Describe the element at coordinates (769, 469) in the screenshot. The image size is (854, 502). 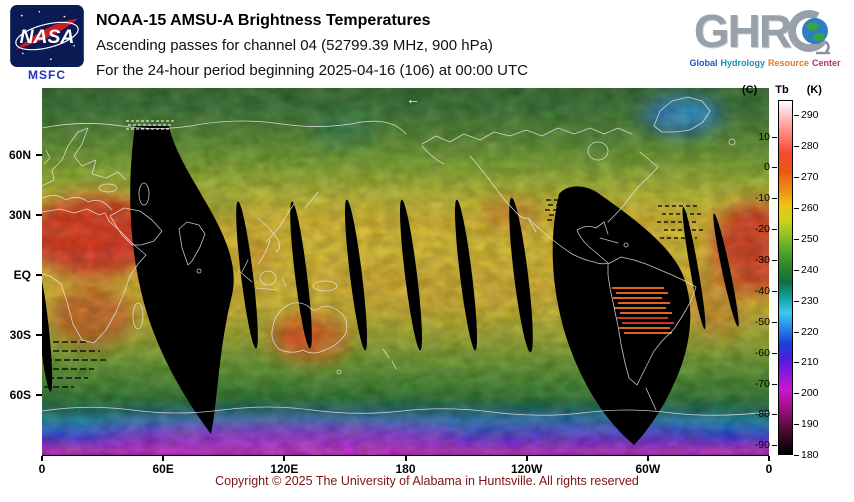
I see `lon-label: 0` at that location.